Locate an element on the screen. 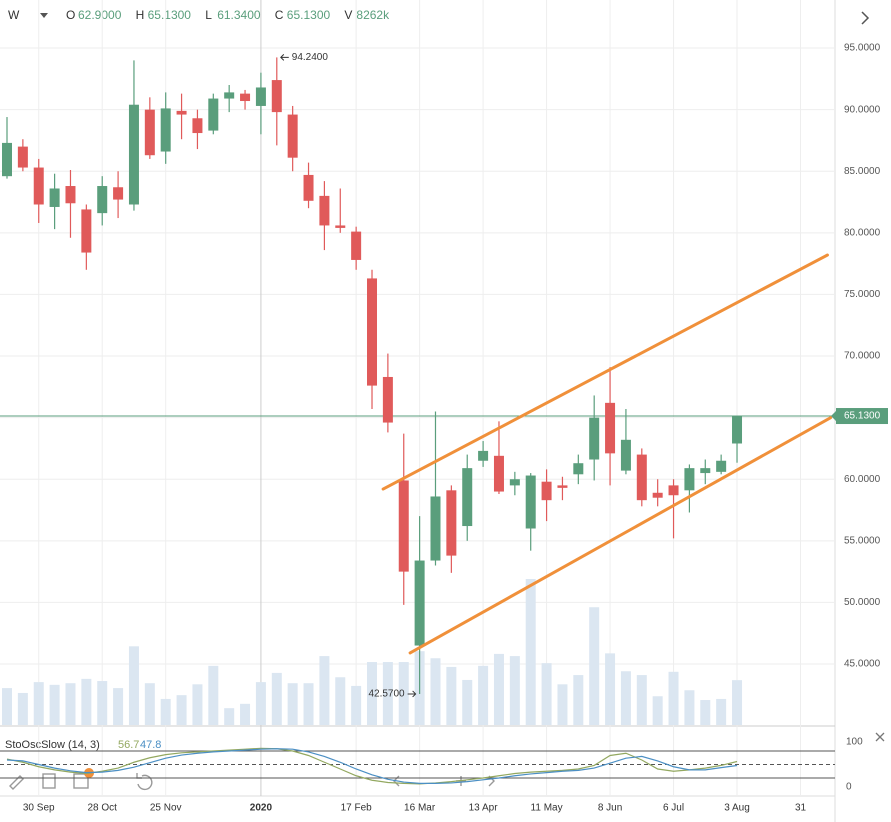 This screenshot has width=891, height=822. pencil-tool is located at coordinates (16, 782).